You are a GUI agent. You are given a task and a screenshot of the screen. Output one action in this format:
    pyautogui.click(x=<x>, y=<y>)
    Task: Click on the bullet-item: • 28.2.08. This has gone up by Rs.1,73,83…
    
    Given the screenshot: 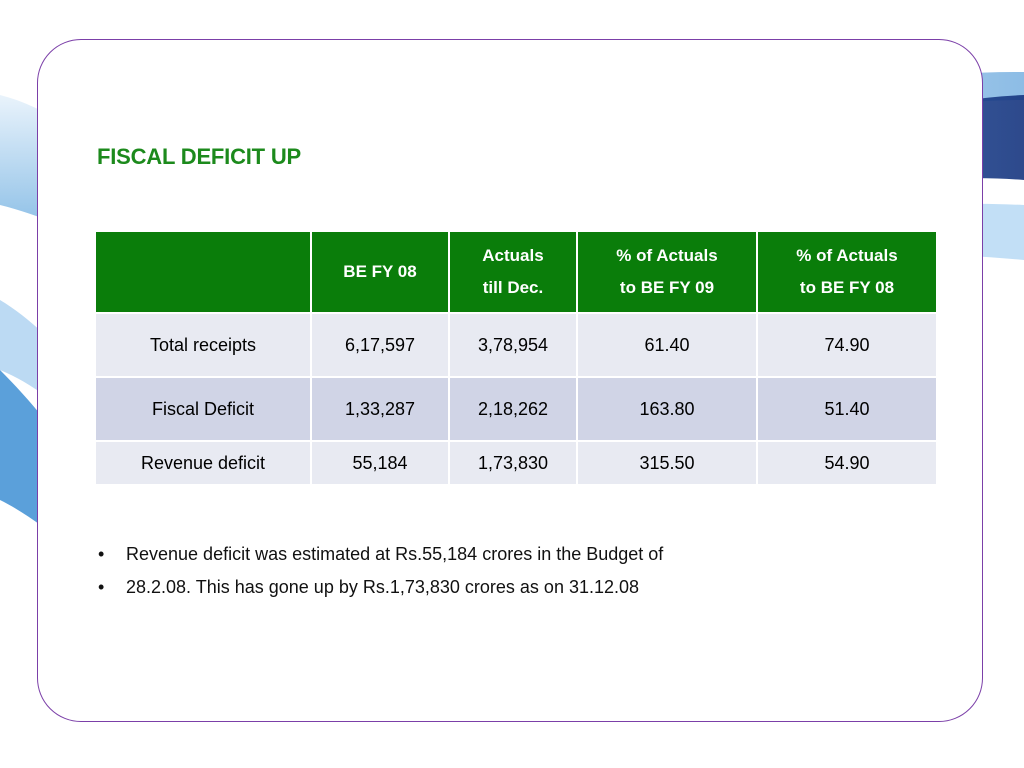 What is the action you would take?
    pyautogui.click(x=380, y=589)
    